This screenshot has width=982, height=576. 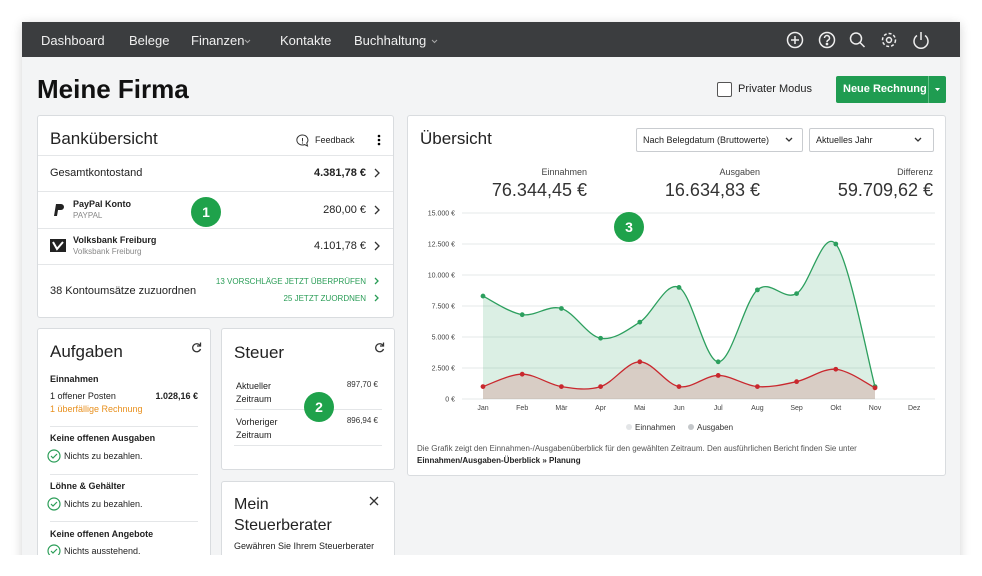 I want to click on search-icon, so click(x=857, y=40).